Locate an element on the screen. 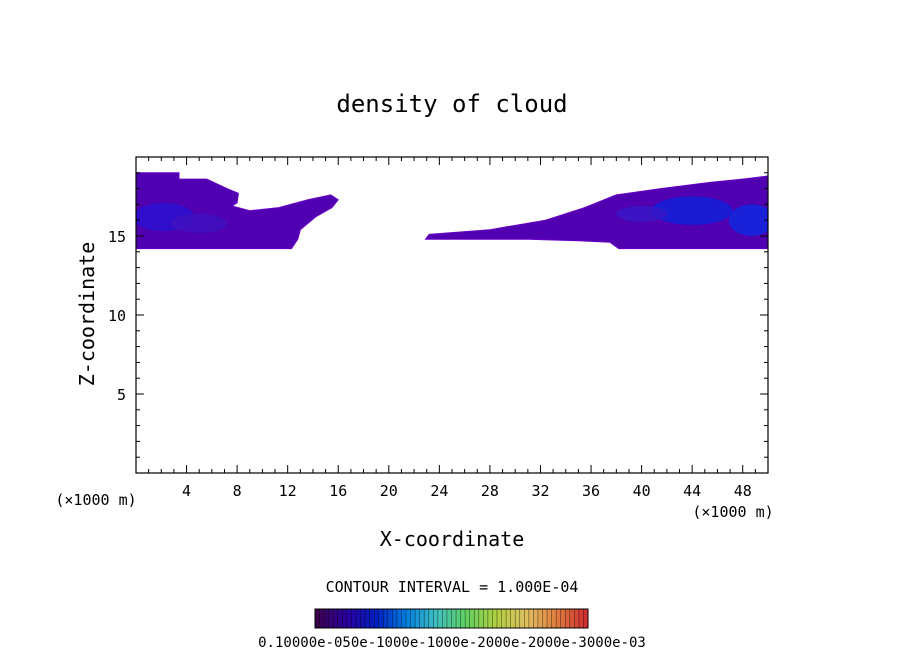 The width and height of the screenshot is (904, 654). colorbar is located at coordinates (451, 618).